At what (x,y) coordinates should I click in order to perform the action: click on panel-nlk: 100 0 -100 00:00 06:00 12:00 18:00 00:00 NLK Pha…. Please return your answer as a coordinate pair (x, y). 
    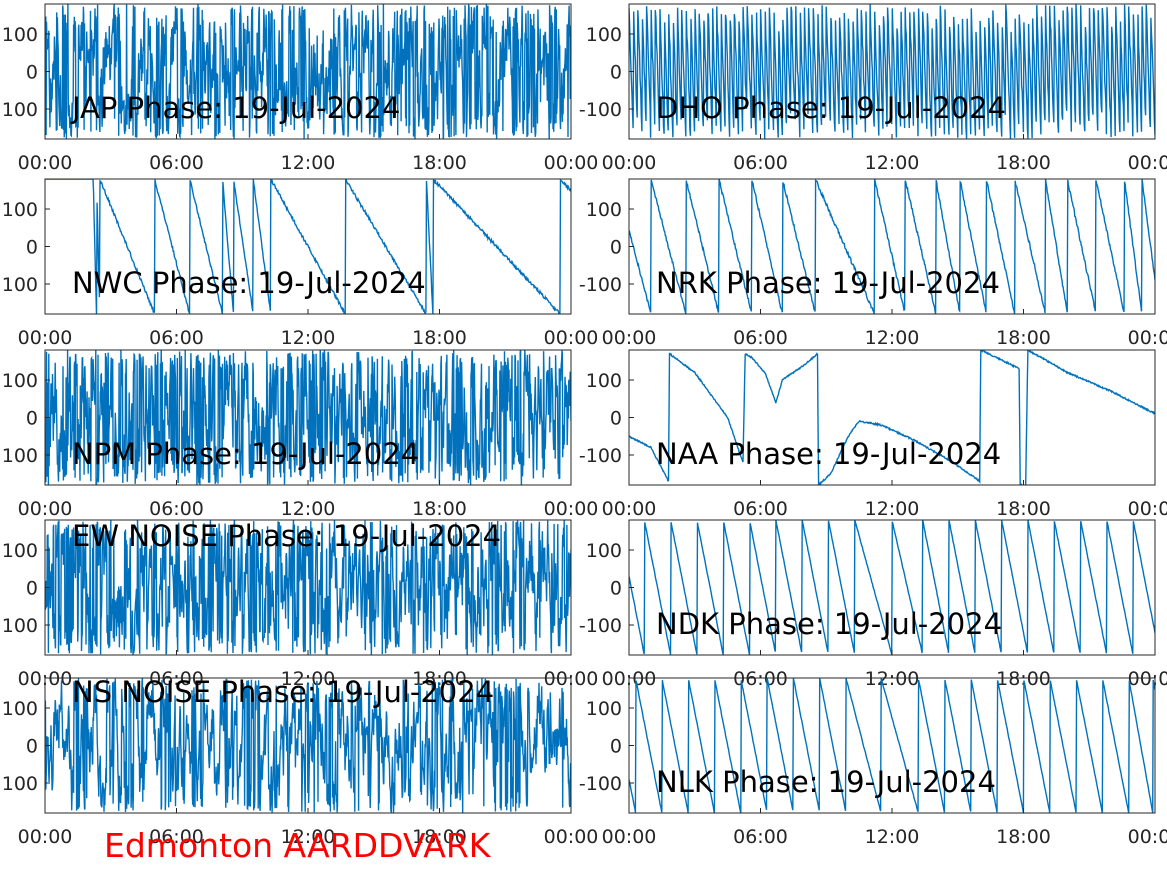
    Looking at the image, I should click on (873, 762).